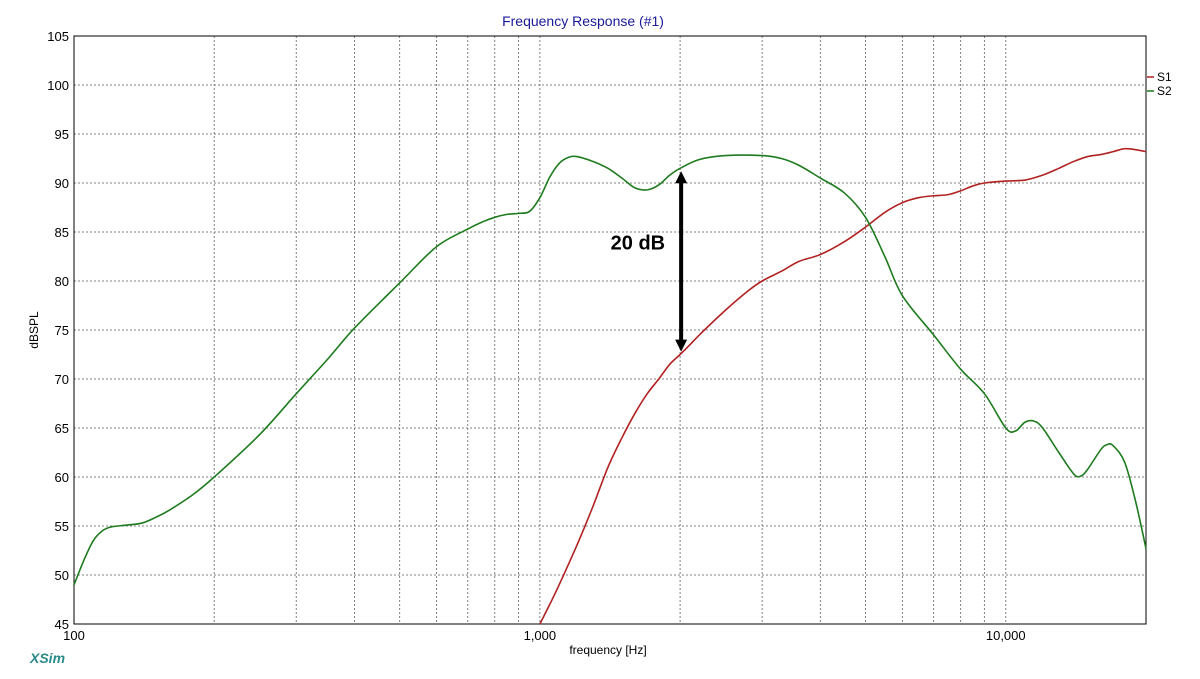 This screenshot has width=1200, height=679. I want to click on y-tick-label: 75, so click(62, 330).